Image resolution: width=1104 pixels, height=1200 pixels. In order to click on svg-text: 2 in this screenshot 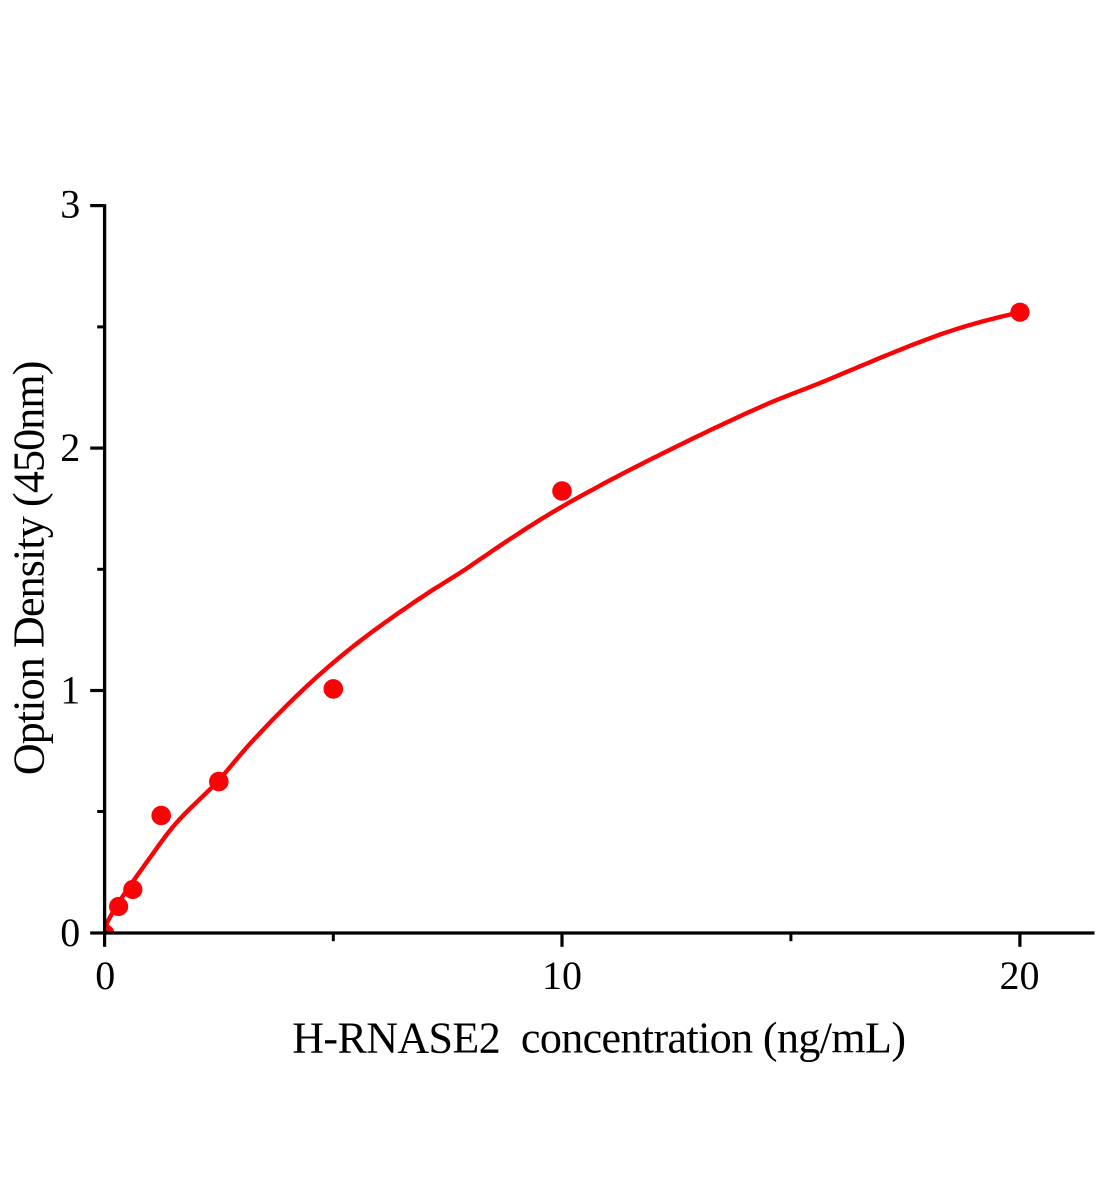, I will do `click(70, 447)`.